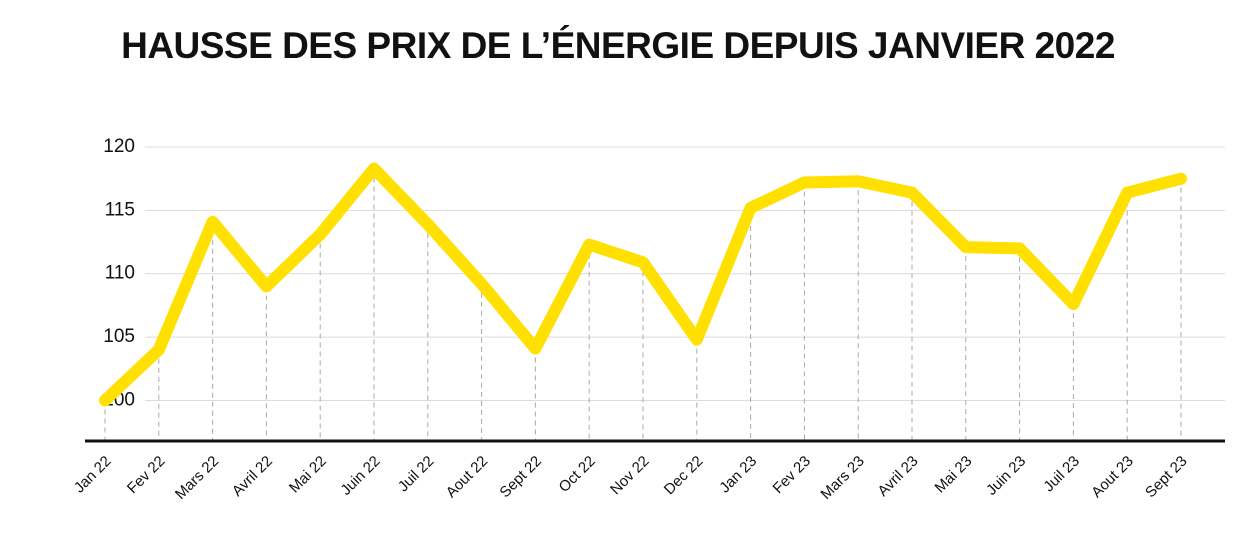 The width and height of the screenshot is (1250, 539). Describe the element at coordinates (842, 478) in the screenshot. I see `x-tick-label: Mars 23` at that location.